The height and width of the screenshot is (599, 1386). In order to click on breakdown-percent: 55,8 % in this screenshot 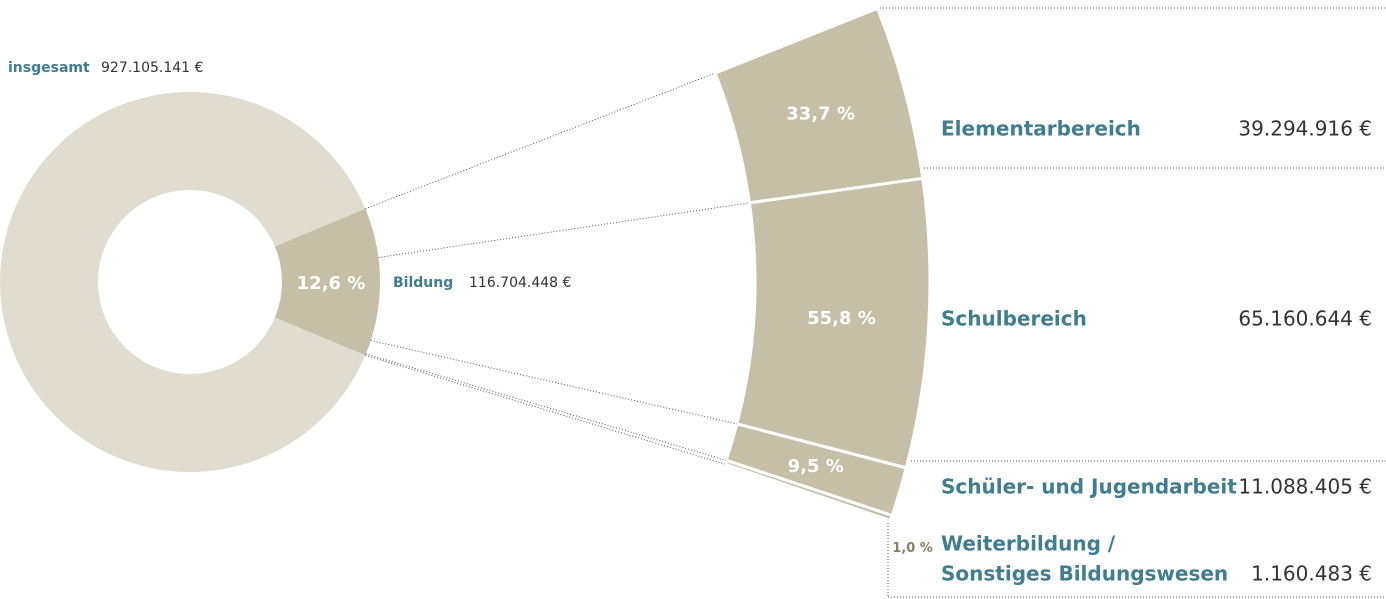, I will do `click(841, 318)`.